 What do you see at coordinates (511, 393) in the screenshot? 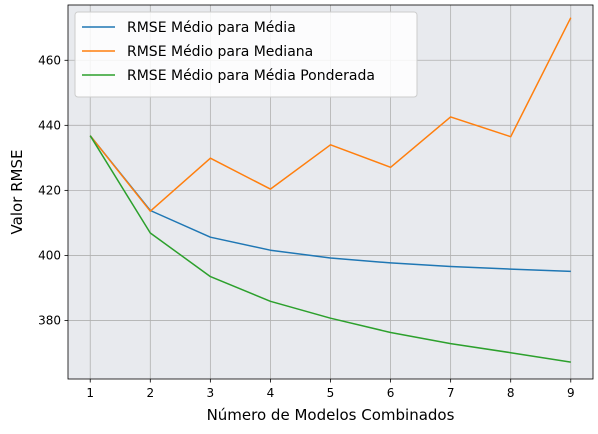
I see `x-tick-label: 8` at bounding box center [511, 393].